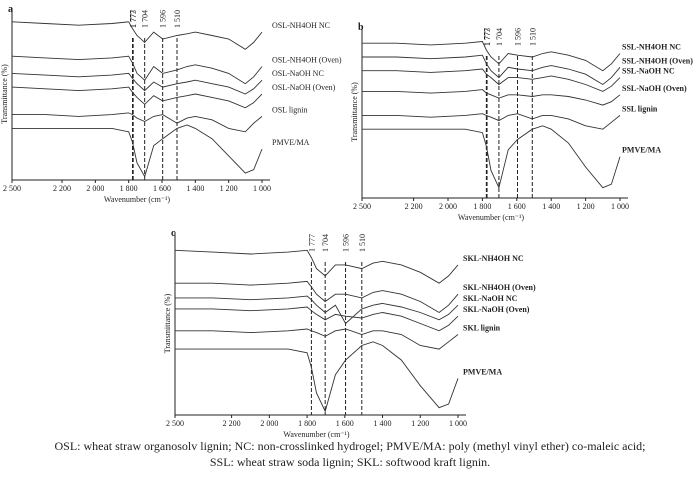  Describe the element at coordinates (657, 60) in the screenshot. I see `series-label: SSL-NH4OH (Oven)` at that location.